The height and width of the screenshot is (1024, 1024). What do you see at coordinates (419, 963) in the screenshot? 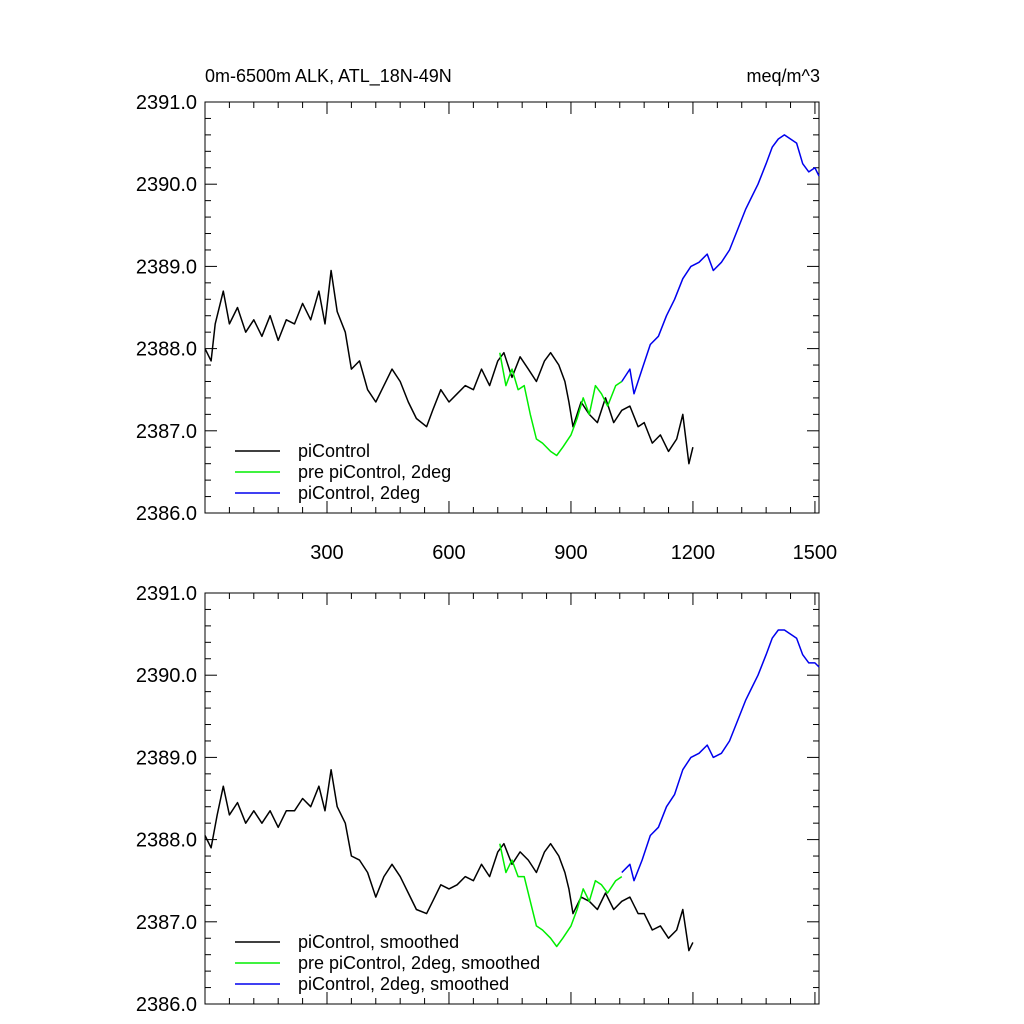
I see `legend-label: pre piControl, 2deg, smoothed` at bounding box center [419, 963].